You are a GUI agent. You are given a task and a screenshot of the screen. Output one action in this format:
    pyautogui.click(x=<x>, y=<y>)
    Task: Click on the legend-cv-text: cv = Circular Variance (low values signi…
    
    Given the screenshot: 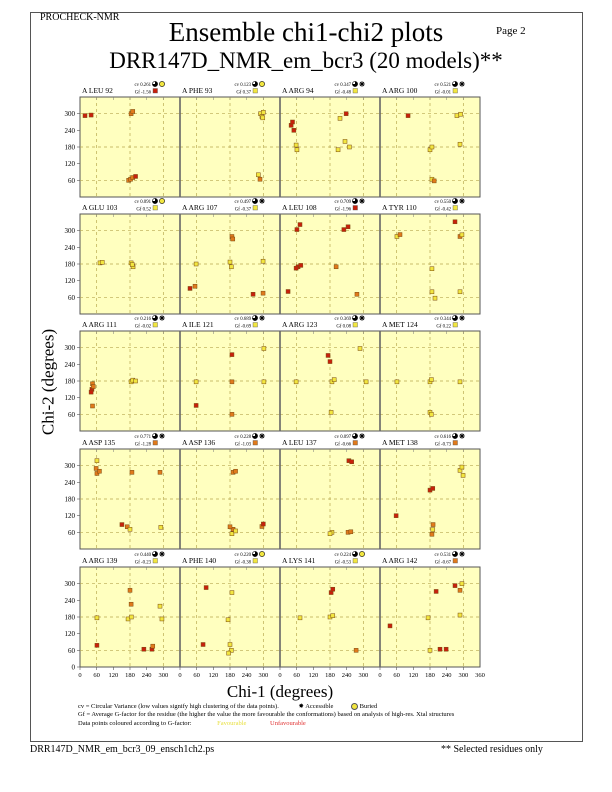 What is the action you would take?
    pyautogui.click(x=178, y=706)
    